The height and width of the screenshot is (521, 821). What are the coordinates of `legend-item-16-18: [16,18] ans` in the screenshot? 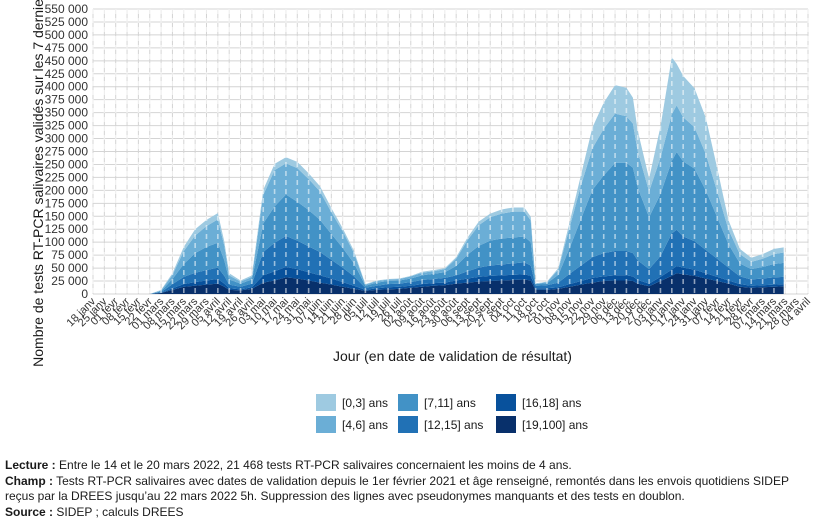 It's located at (538, 402).